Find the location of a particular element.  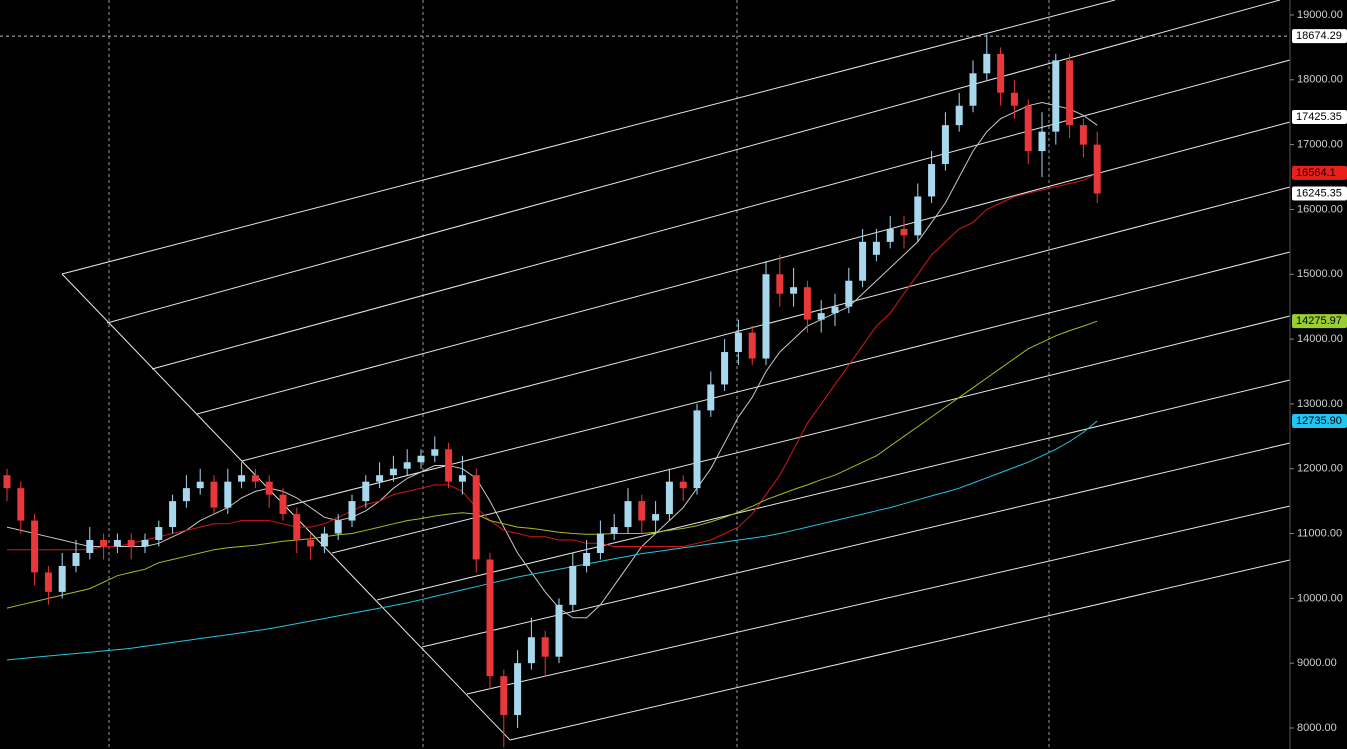

y-tick-label: 17000.00 is located at coordinates (1320, 145).